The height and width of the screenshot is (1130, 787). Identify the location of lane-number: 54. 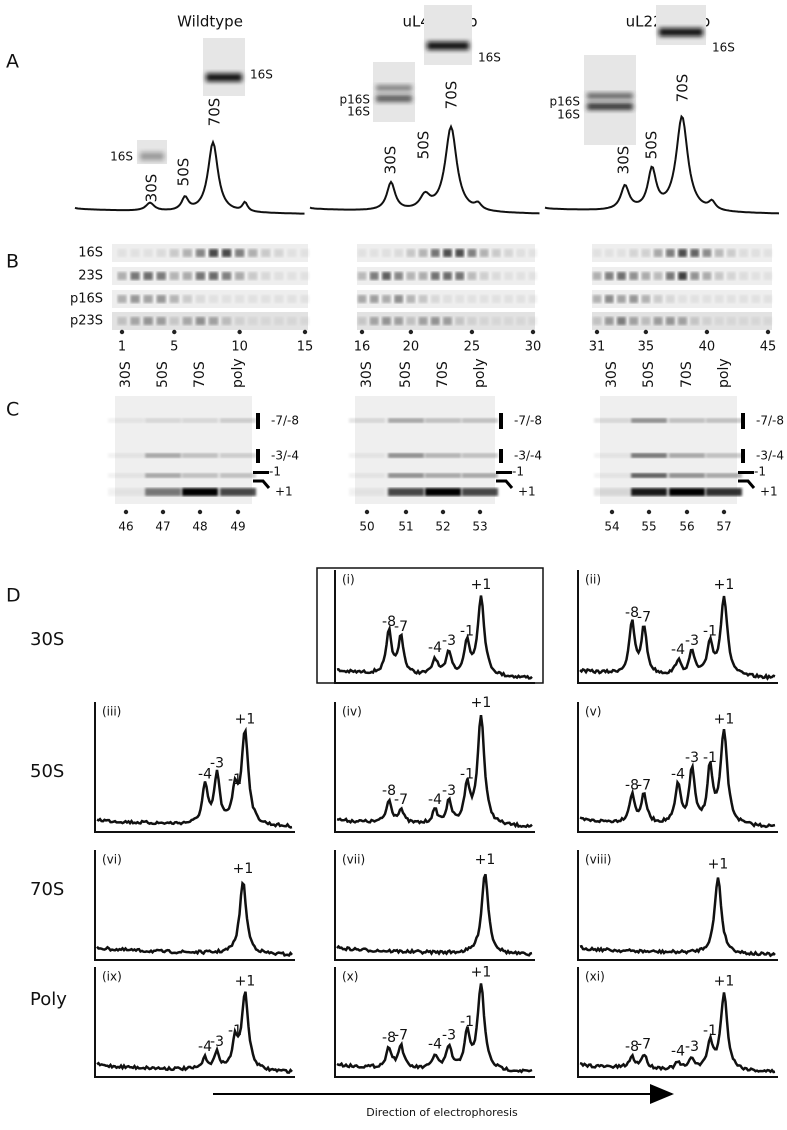
(611, 527).